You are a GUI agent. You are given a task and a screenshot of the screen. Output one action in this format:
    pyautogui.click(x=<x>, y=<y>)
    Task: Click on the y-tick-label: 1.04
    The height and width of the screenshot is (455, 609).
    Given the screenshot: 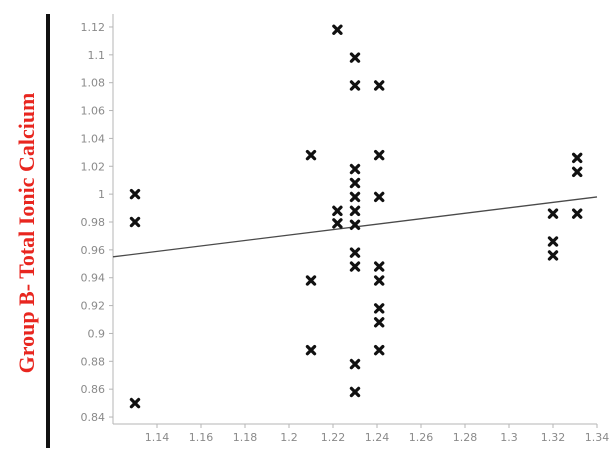 What is the action you would take?
    pyautogui.click(x=93, y=138)
    